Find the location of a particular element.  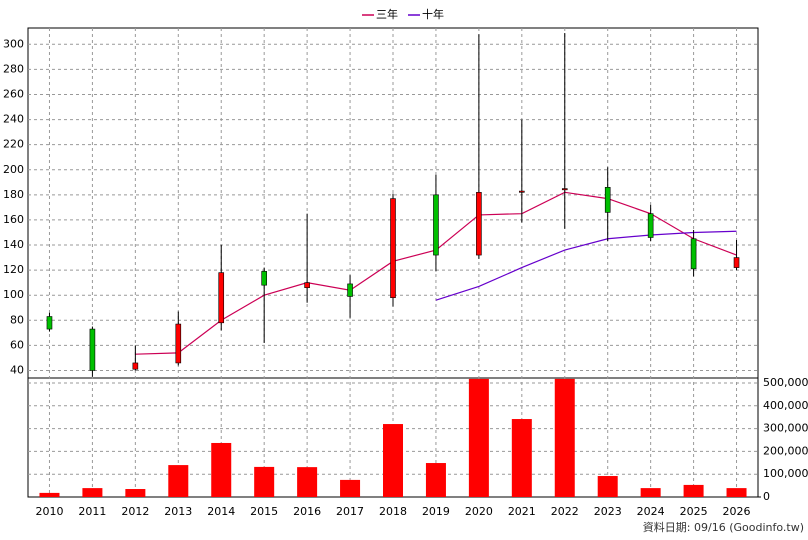

x-tick-label: 2017 is located at coordinates (350, 511).